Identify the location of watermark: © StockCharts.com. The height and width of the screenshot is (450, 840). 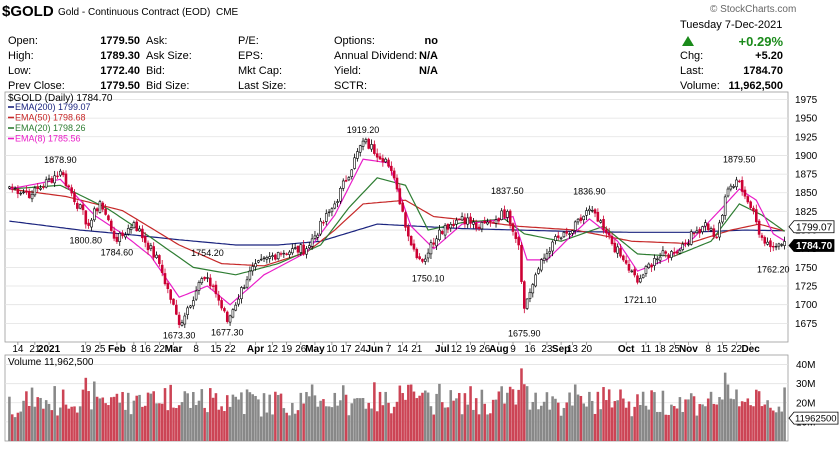
(753, 9).